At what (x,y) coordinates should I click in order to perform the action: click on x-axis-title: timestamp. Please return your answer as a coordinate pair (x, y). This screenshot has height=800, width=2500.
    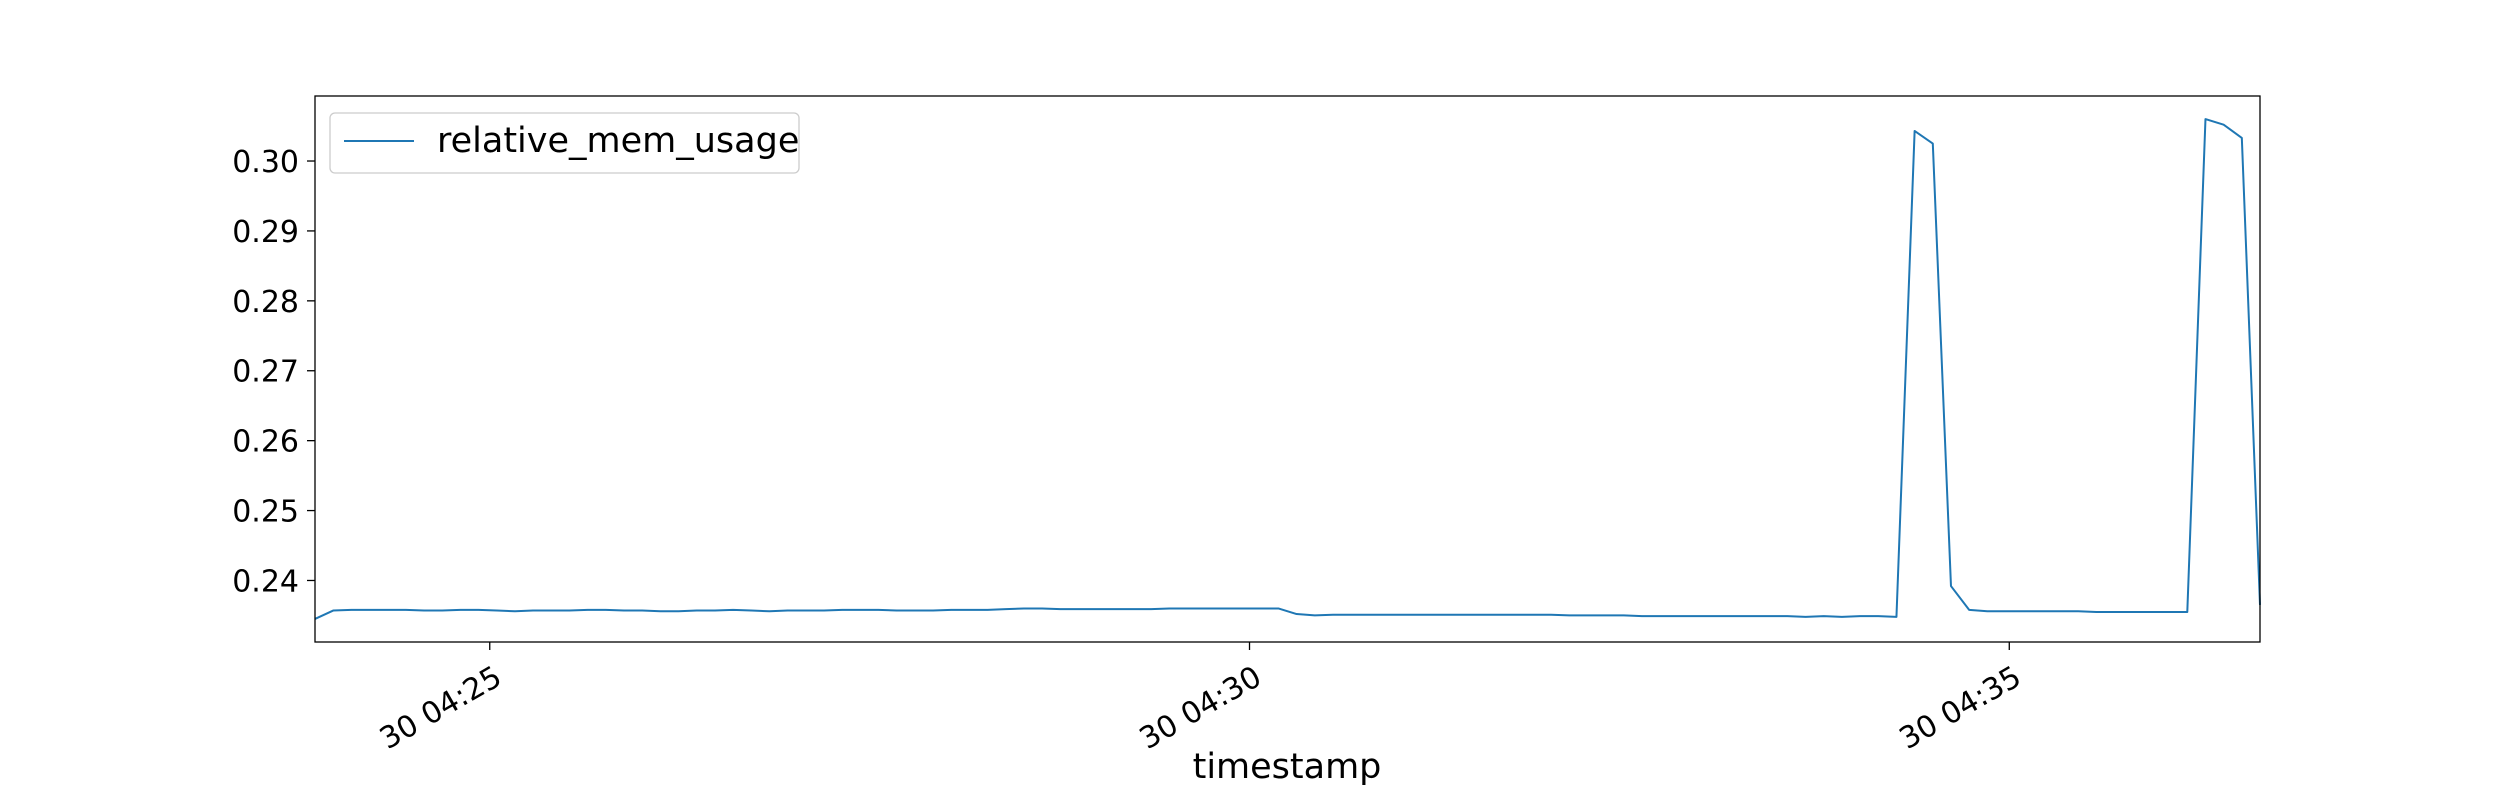
    Looking at the image, I should click on (1287, 767).